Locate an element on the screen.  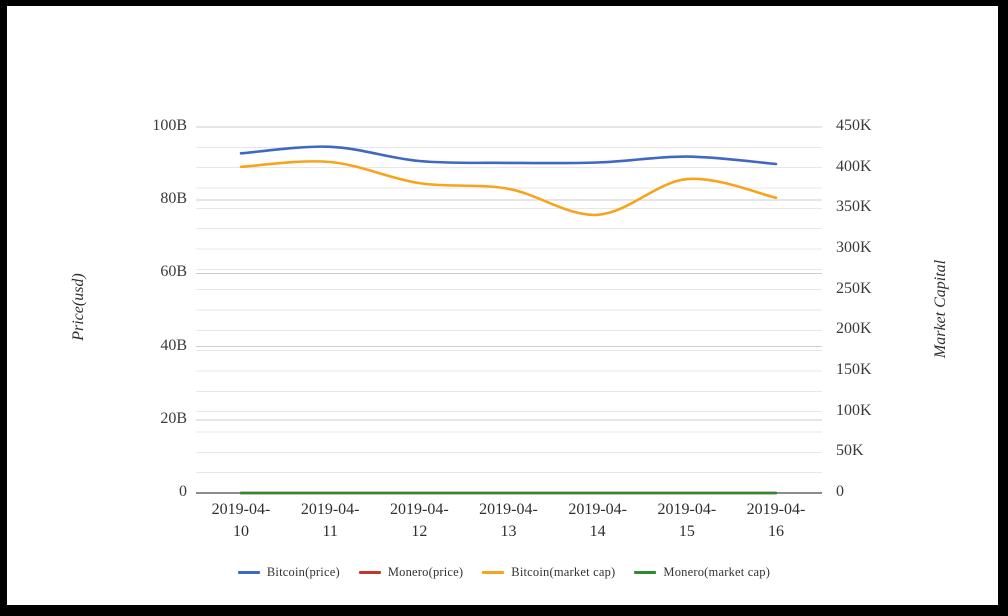
legend-label: Monero(market cap) is located at coordinates (717, 572).